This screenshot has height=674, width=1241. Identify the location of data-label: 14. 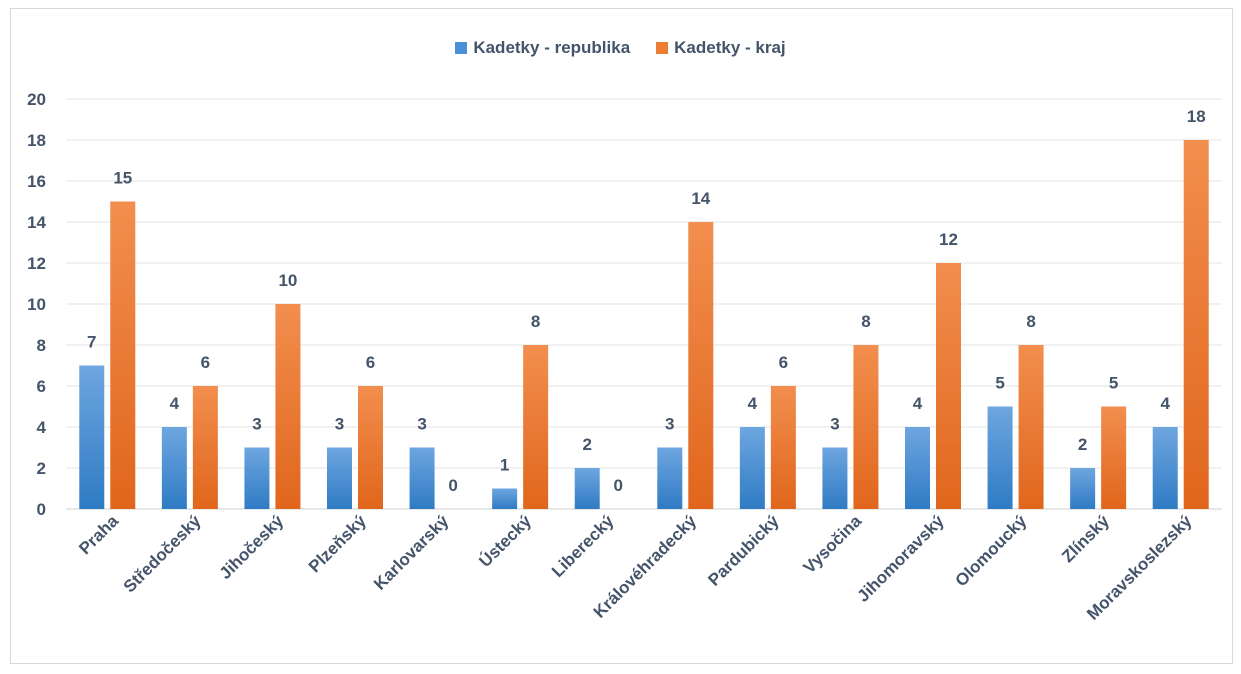
(700, 198).